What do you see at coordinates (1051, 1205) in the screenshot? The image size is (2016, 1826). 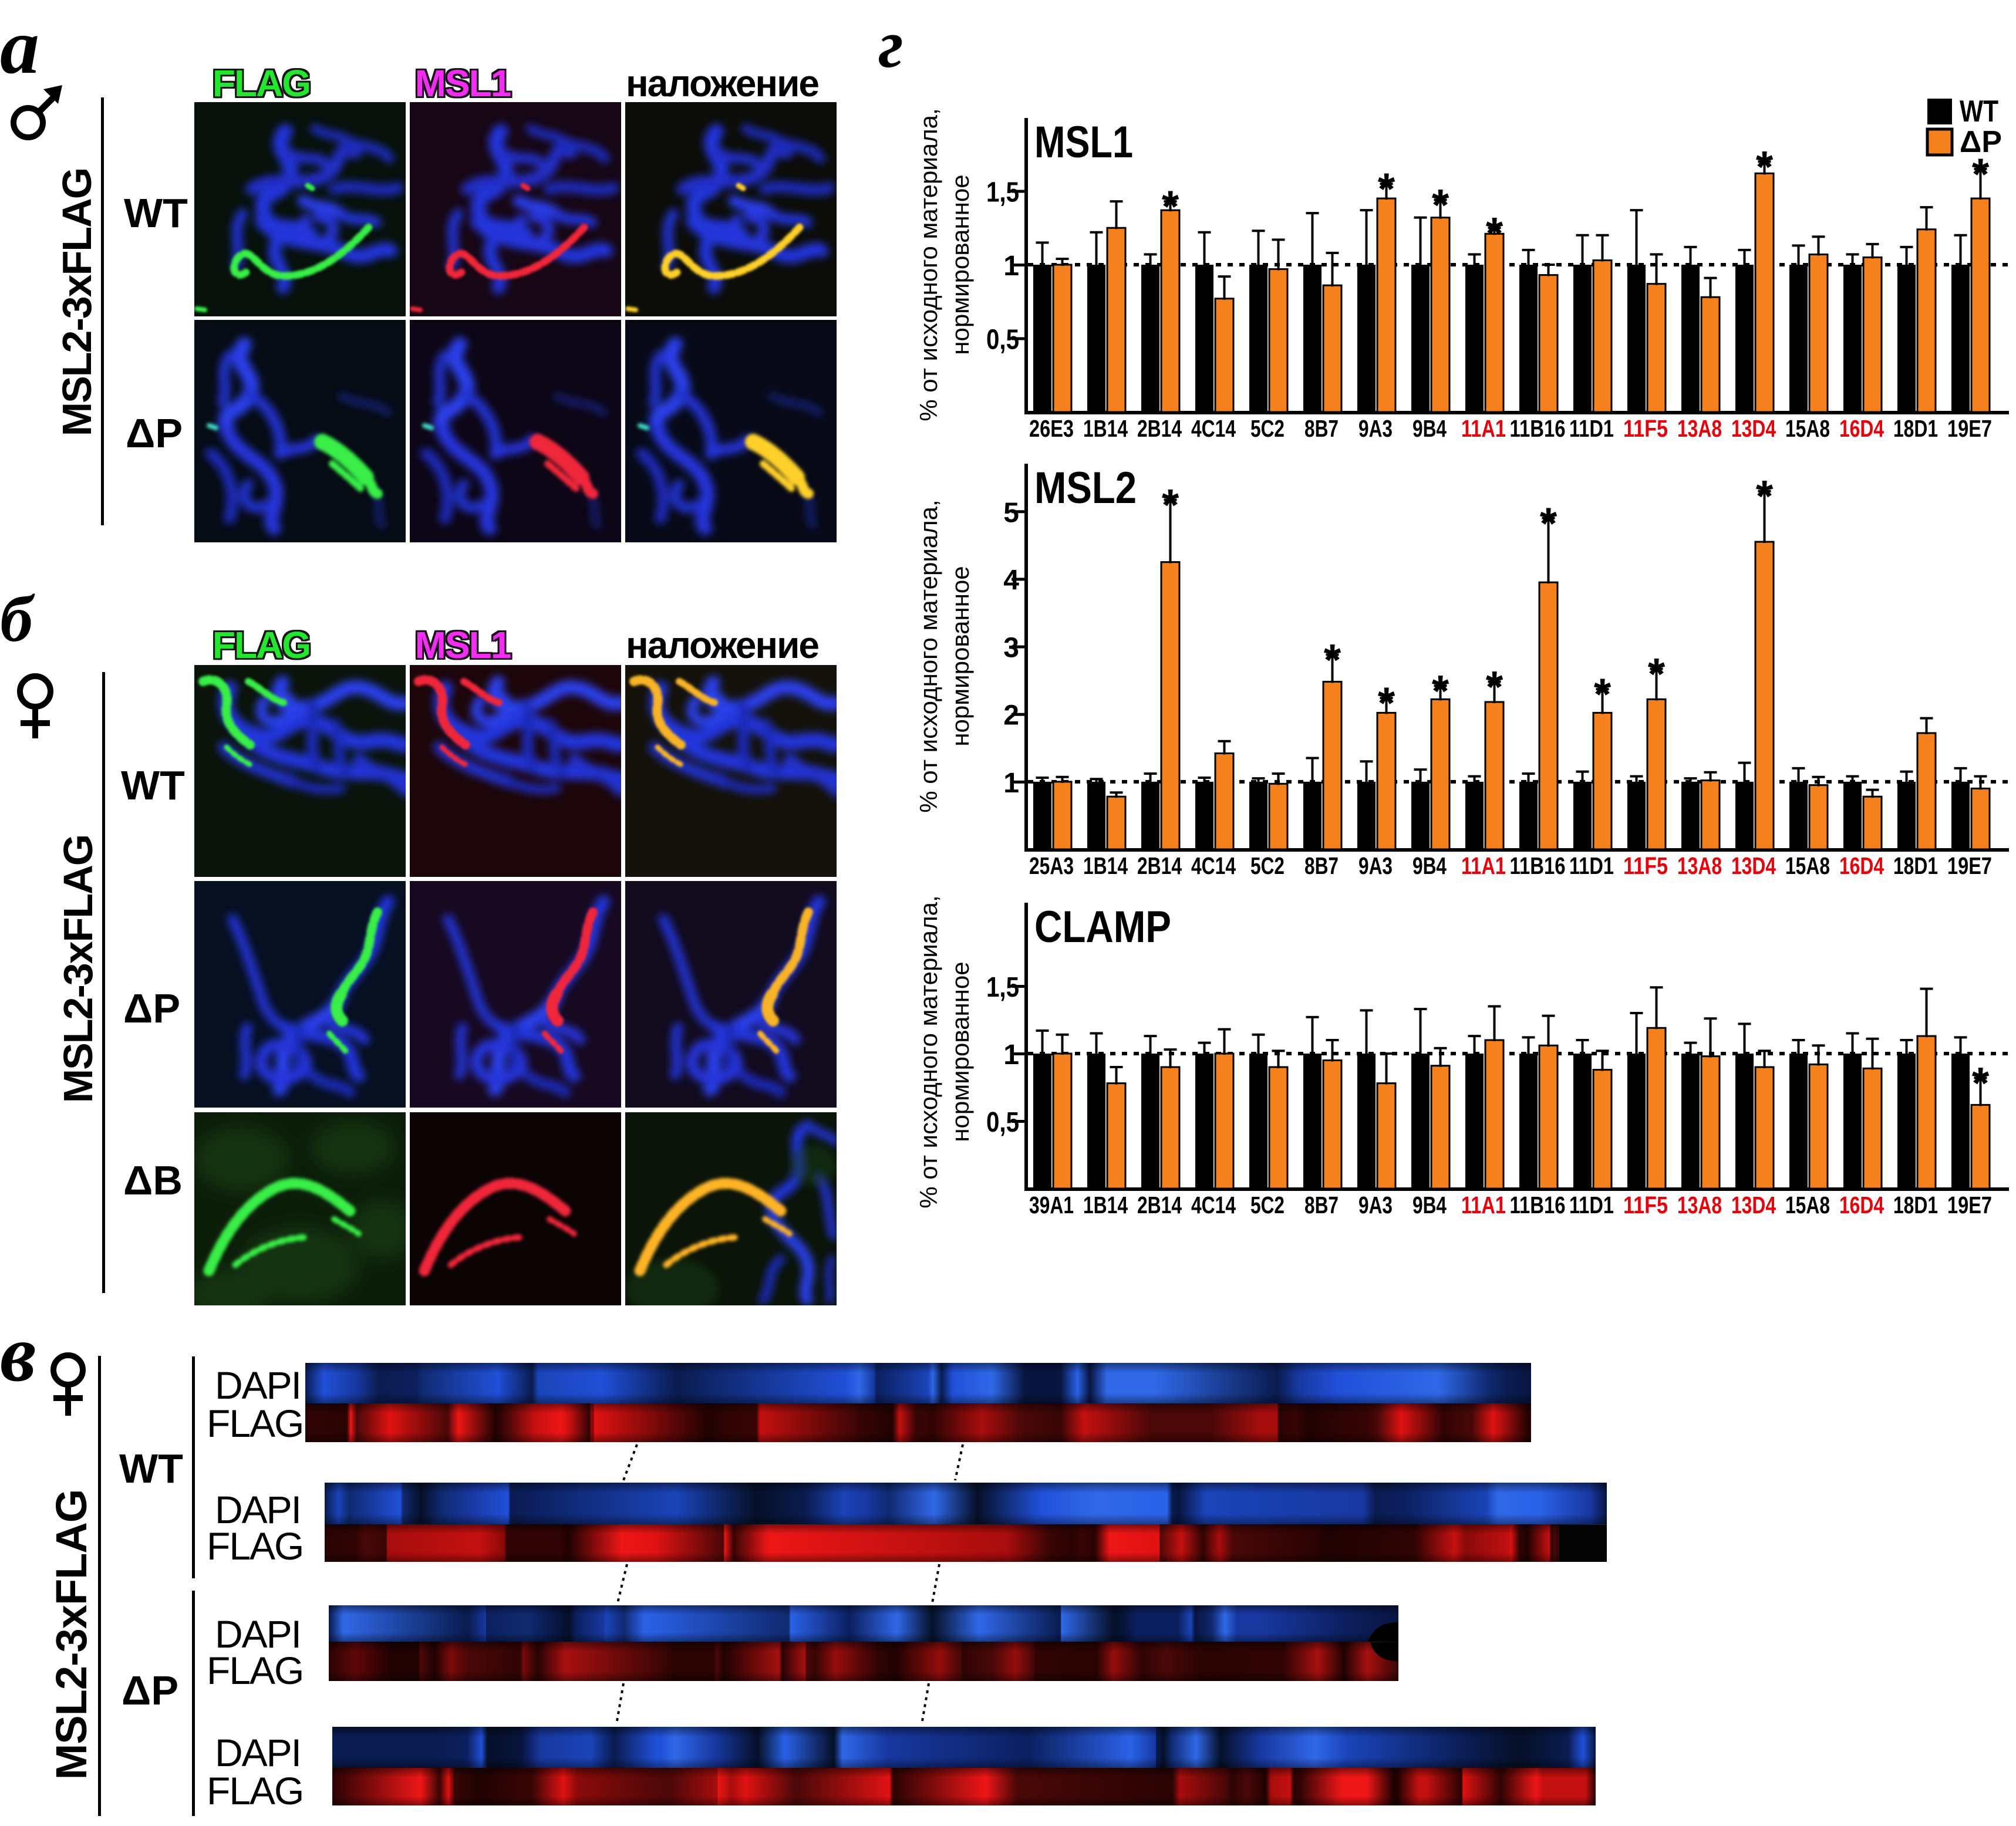 I see `svg-text: 39A1` at bounding box center [1051, 1205].